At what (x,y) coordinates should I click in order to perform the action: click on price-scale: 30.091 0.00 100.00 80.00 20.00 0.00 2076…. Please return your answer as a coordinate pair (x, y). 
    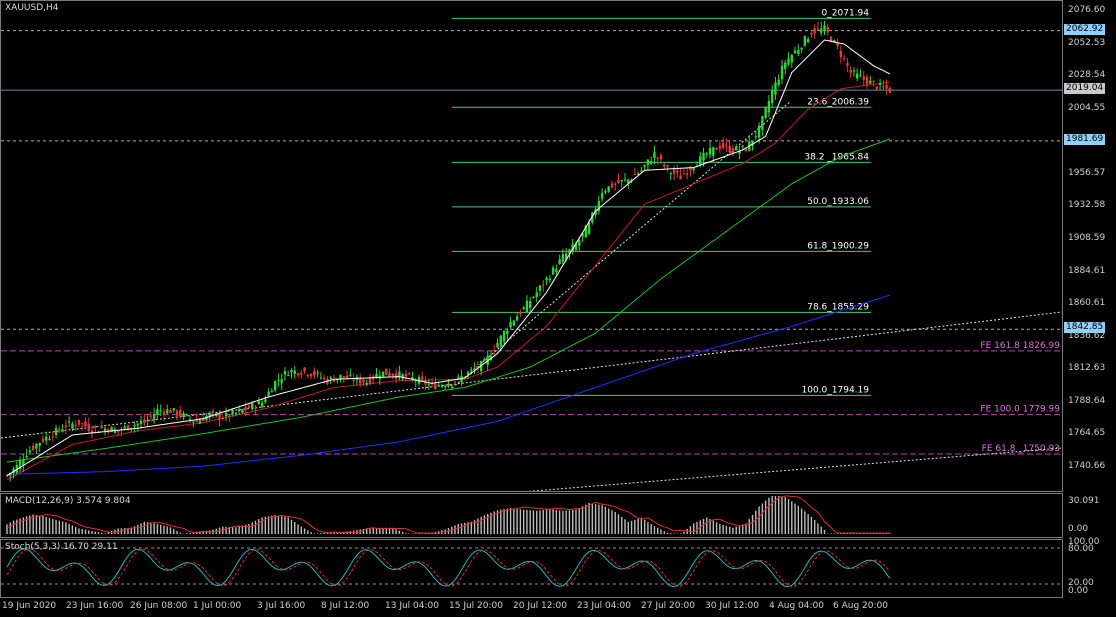
    Looking at the image, I should click on (1089, 299).